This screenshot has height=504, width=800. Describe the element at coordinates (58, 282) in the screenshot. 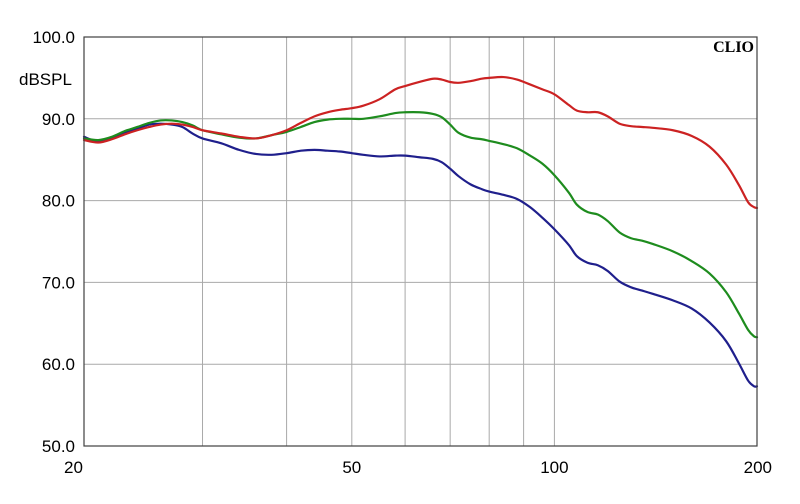

I see `y-tick-label: 70.0` at that location.